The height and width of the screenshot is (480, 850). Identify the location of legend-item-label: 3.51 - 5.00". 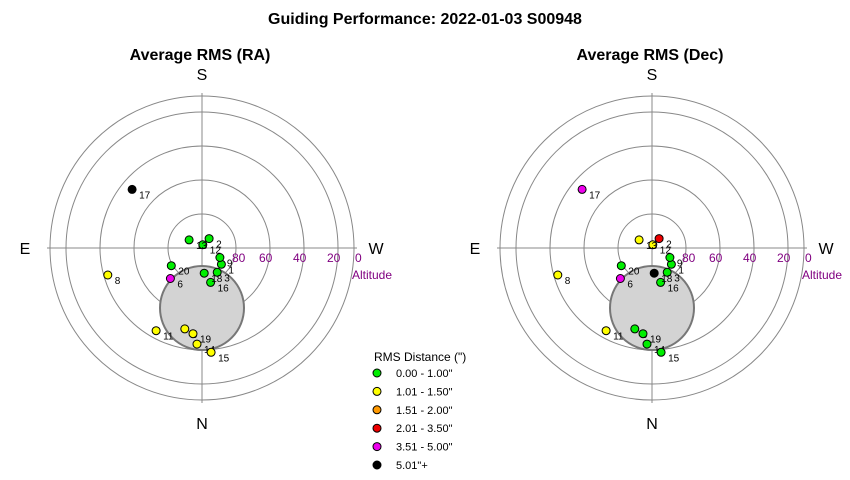
(424, 448).